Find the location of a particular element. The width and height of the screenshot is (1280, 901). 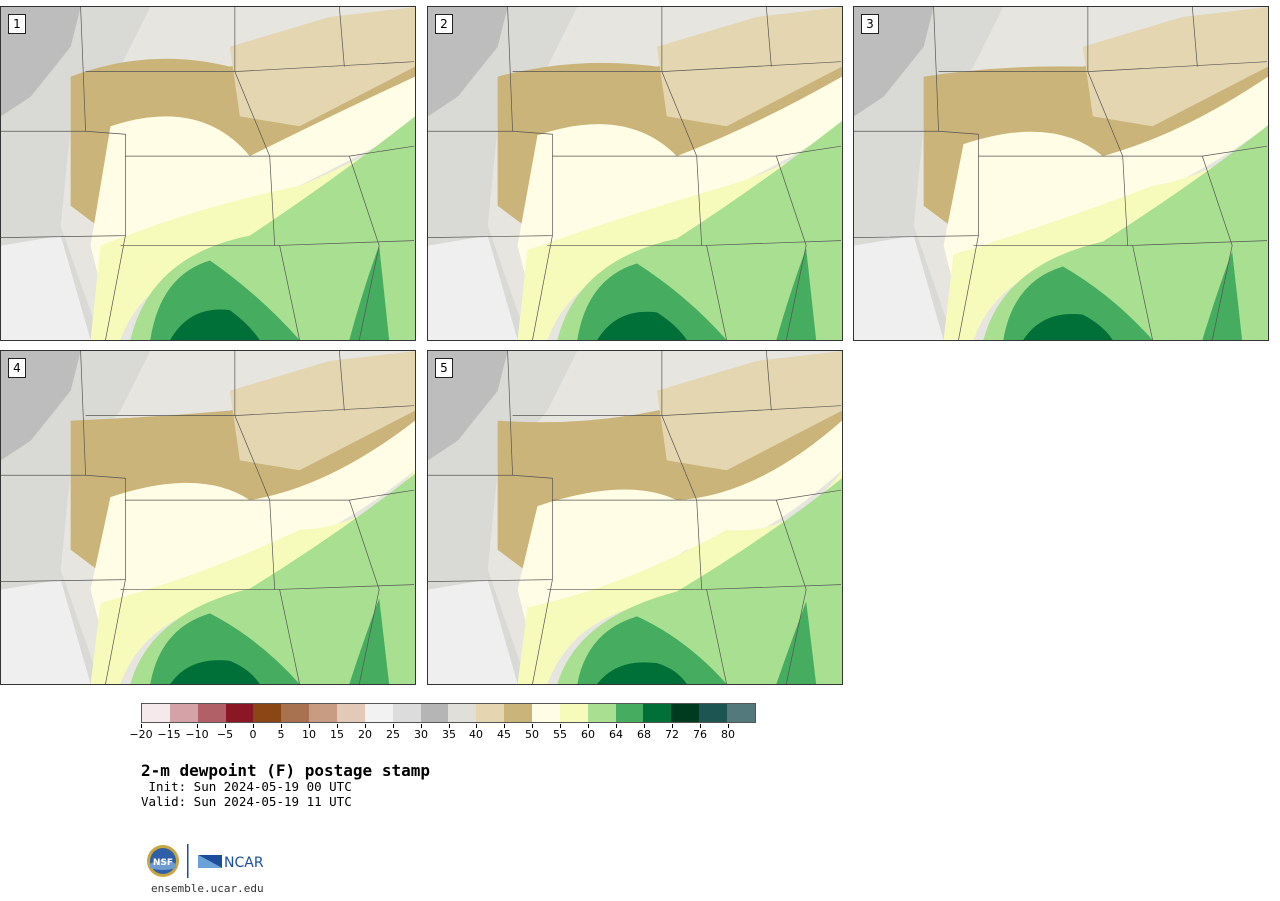

colorbar-tick-label: 10 is located at coordinates (309, 734).